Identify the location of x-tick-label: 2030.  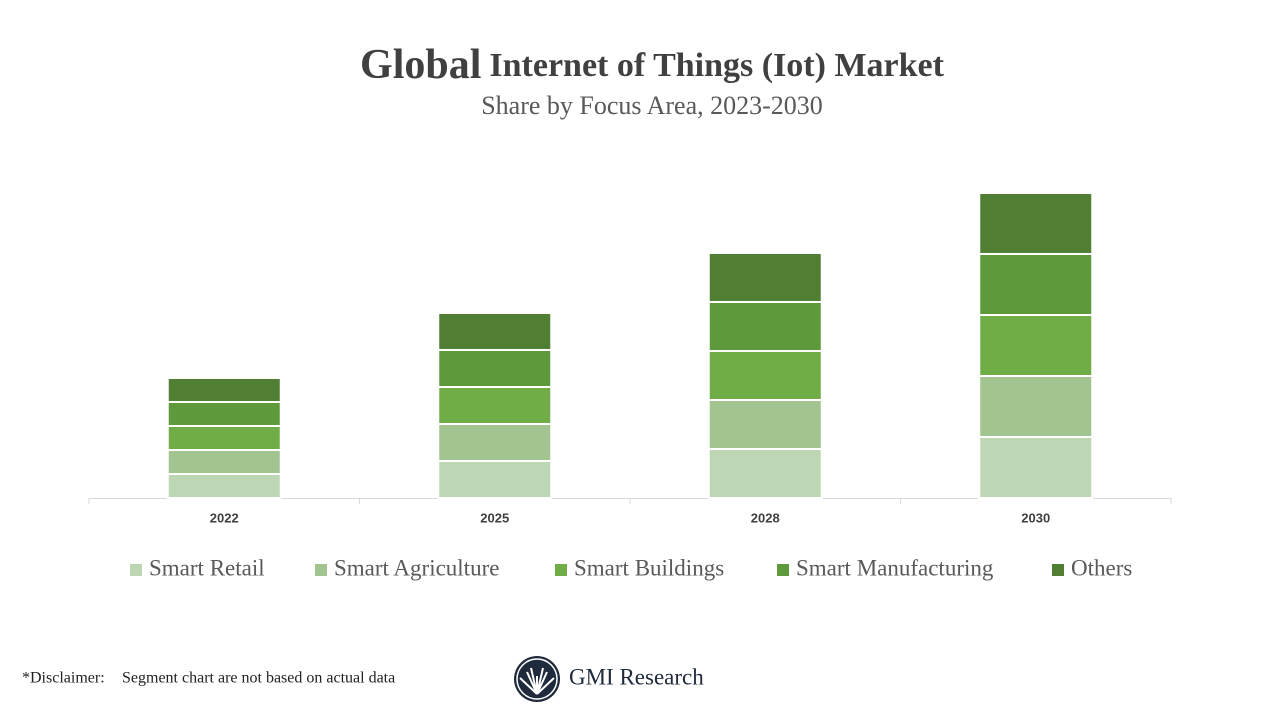
(1035, 517).